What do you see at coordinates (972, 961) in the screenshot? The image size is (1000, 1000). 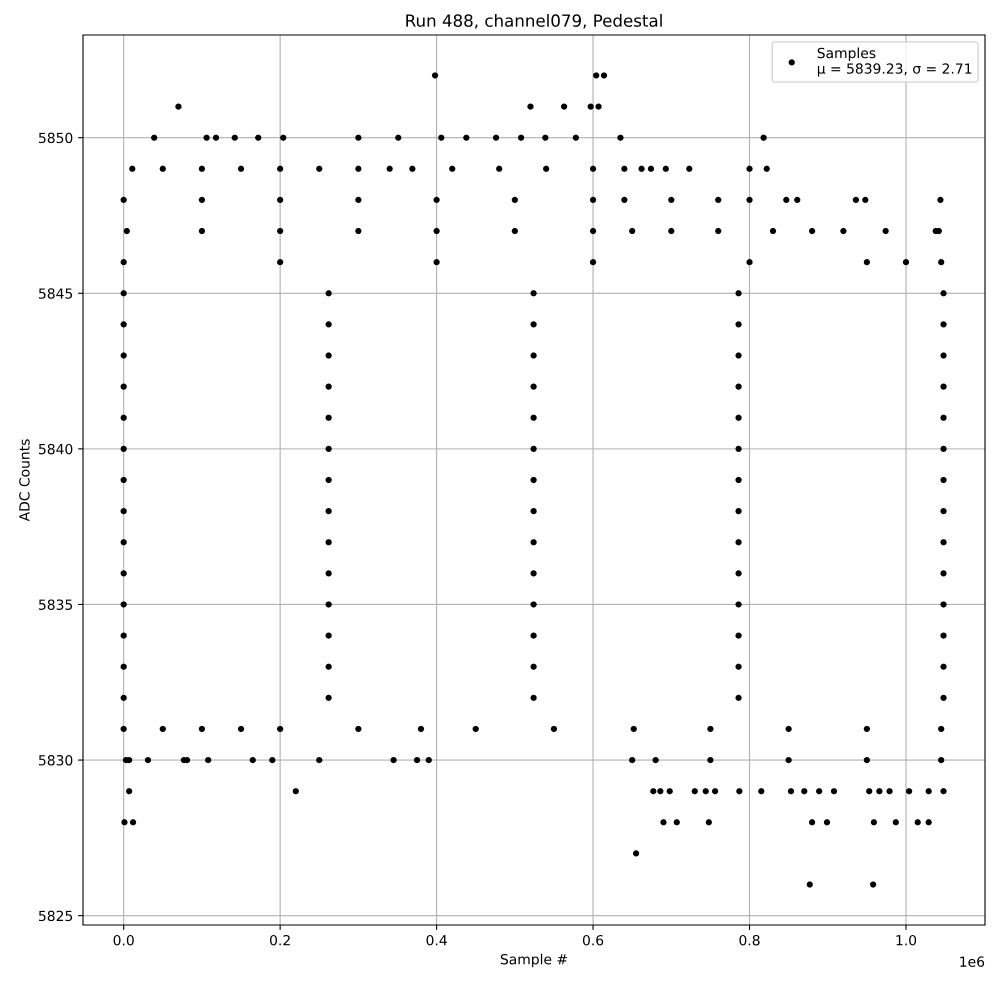 I see `text: 1e6` at bounding box center [972, 961].